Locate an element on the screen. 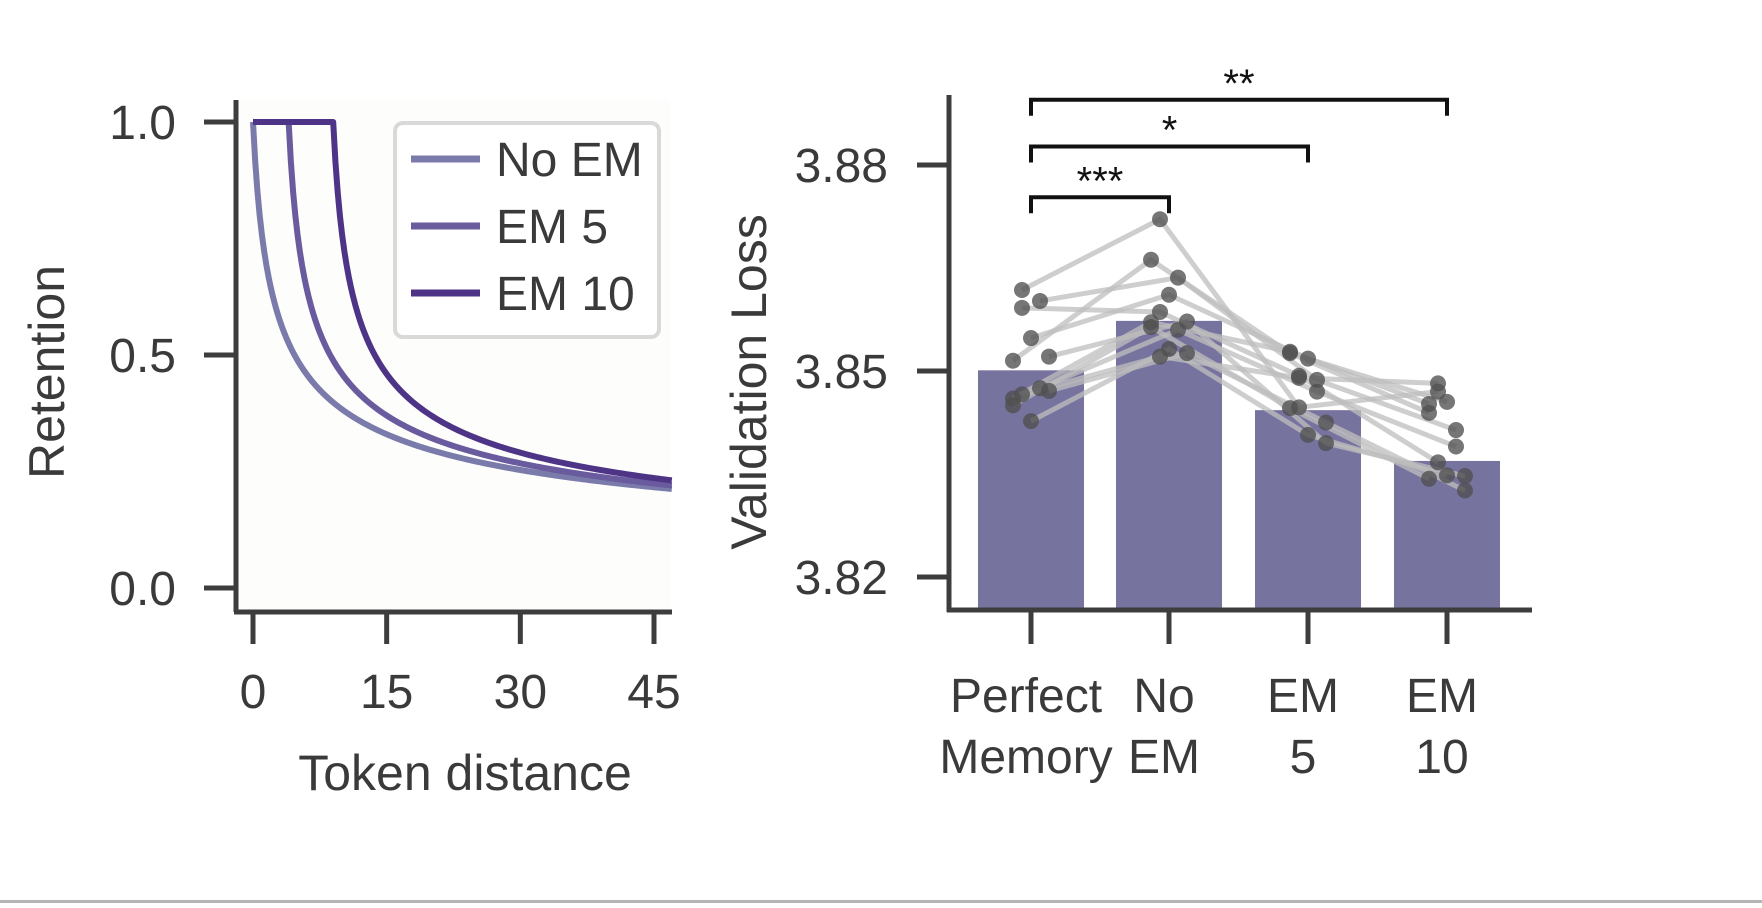 This screenshot has height=908, width=1762. y-tick-label: 3.88 is located at coordinates (841, 166).